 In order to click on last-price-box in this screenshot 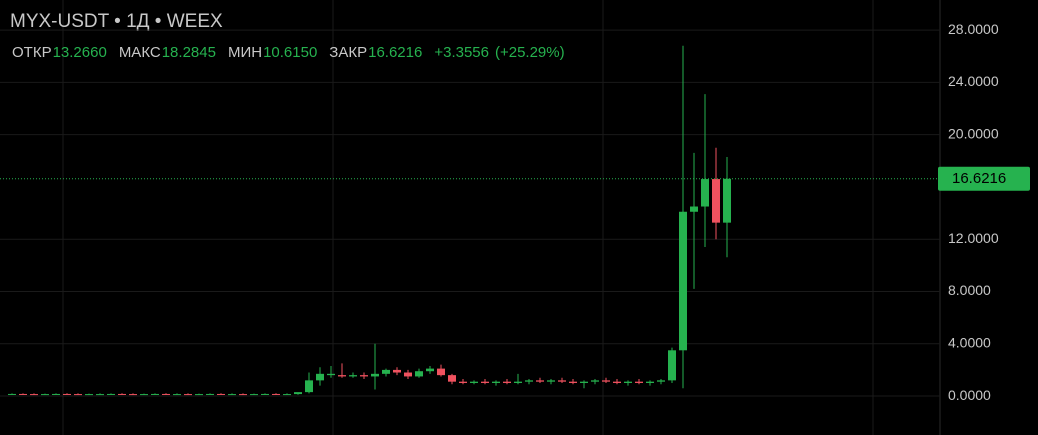, I will do `click(984, 178)`.